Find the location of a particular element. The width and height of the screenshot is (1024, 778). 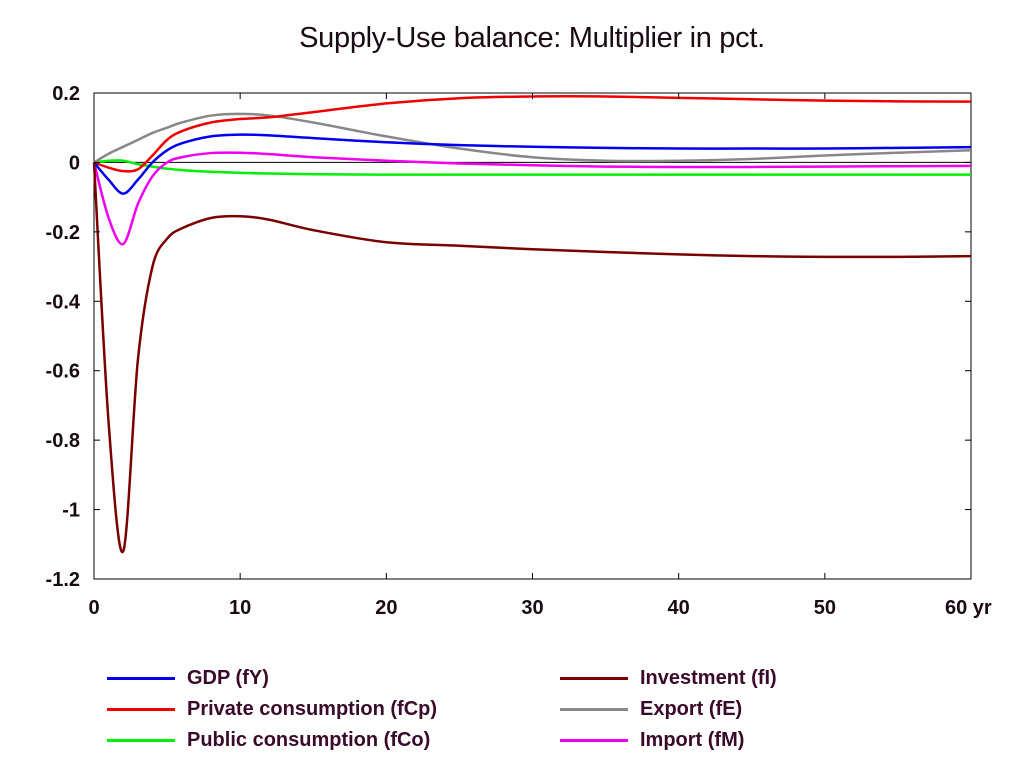

series-line-export-fe is located at coordinates (532, 138).